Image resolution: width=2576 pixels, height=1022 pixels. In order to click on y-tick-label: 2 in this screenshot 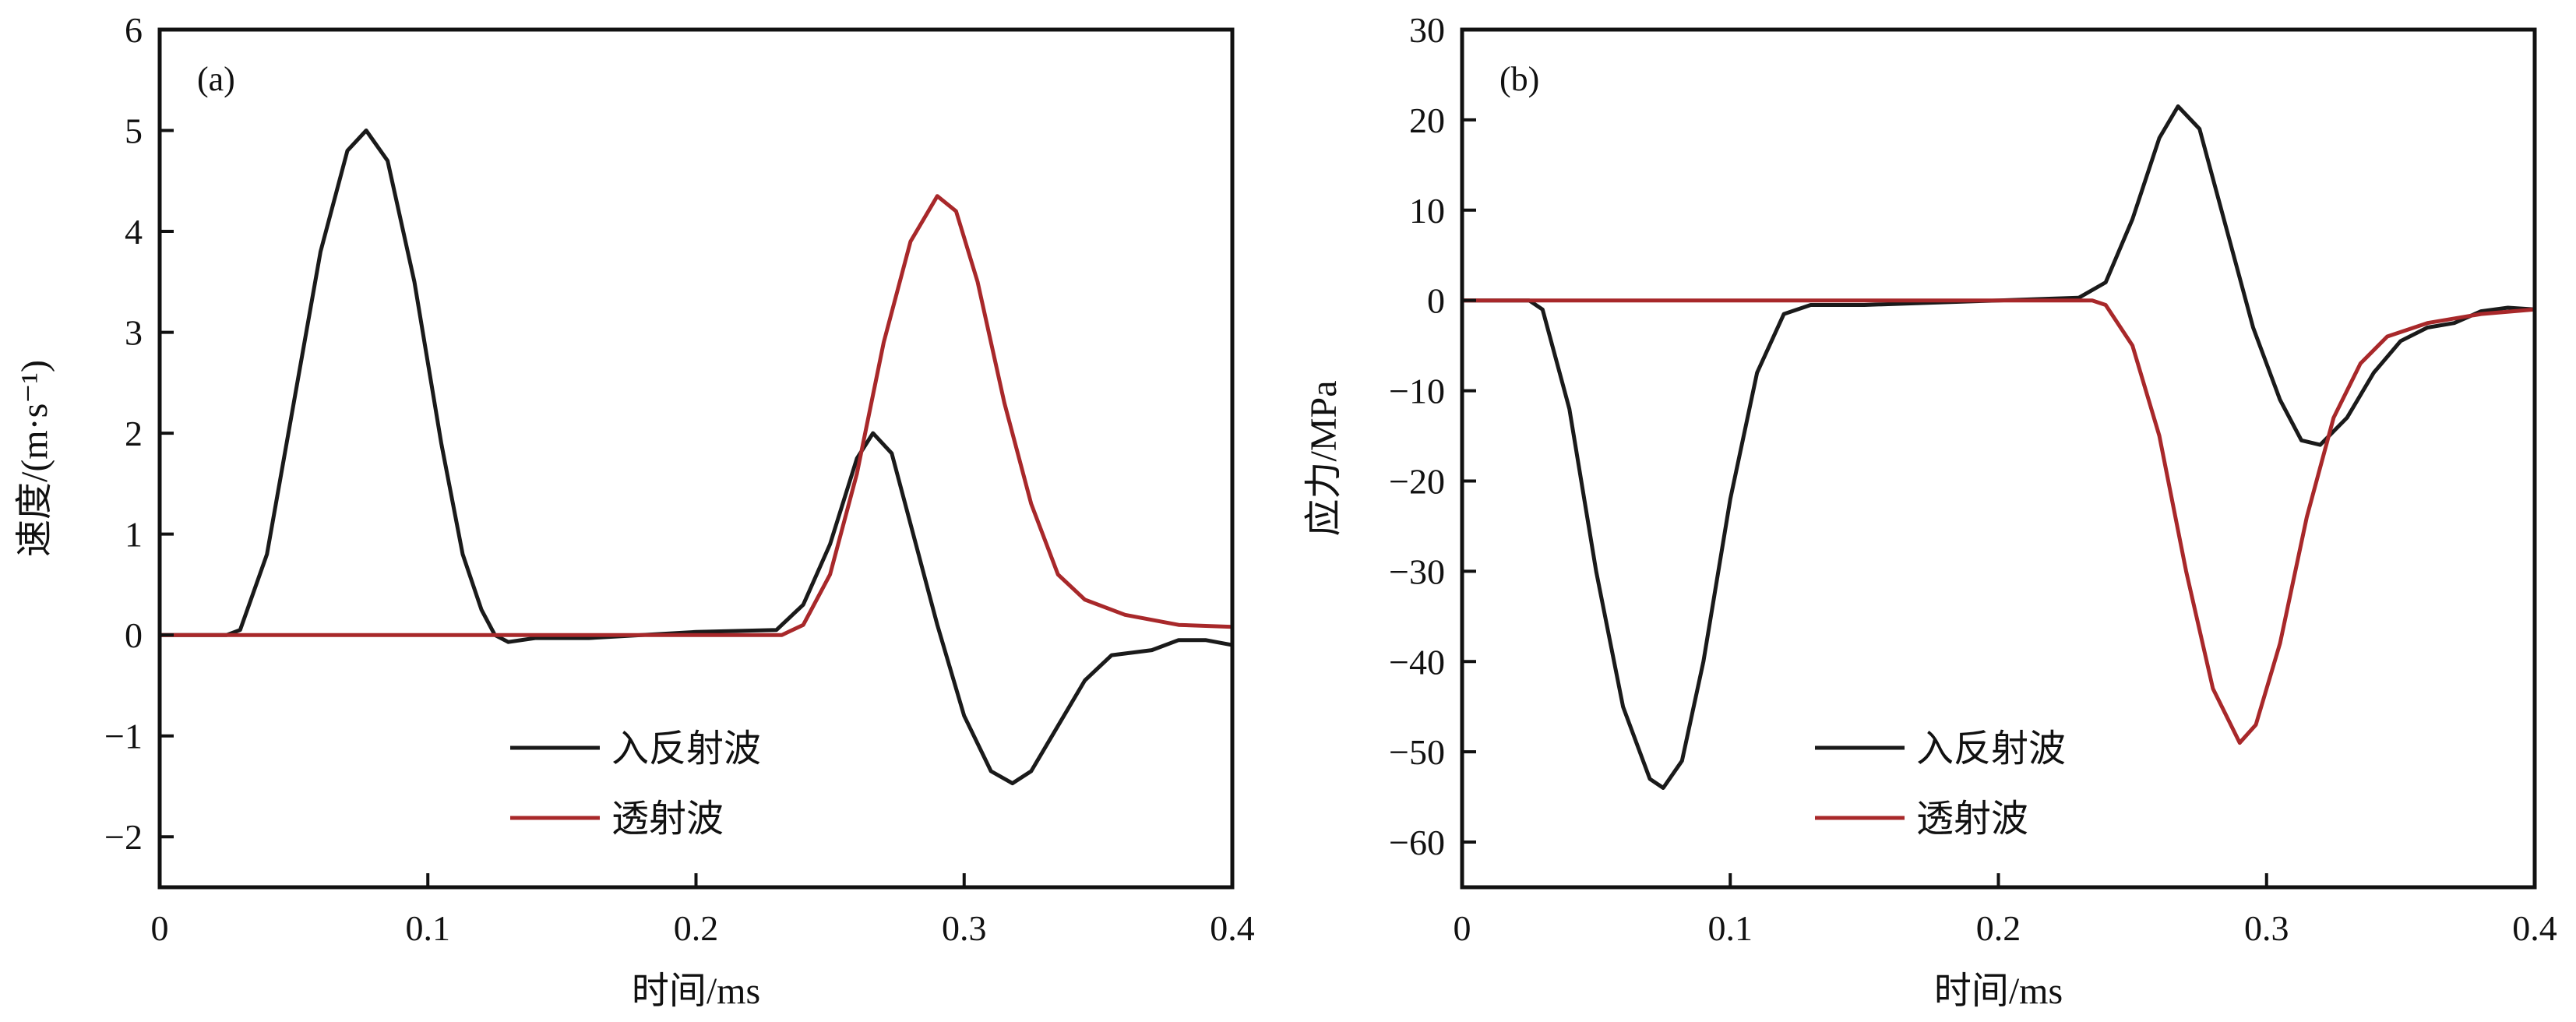, I will do `click(134, 433)`.